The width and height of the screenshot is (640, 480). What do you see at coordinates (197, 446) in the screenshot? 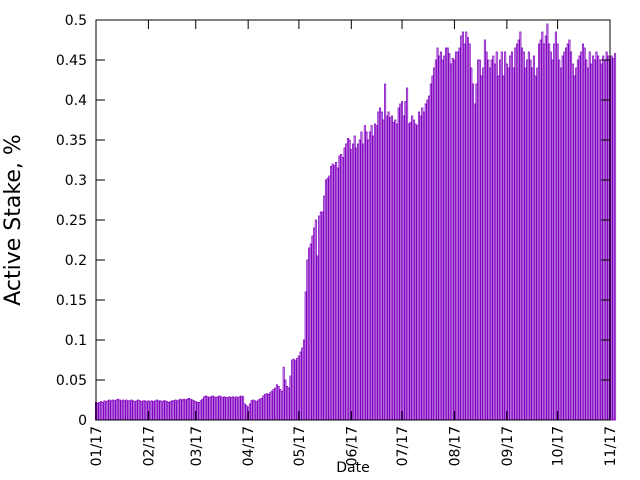
I see `x-tick-label: 03/17` at bounding box center [197, 446].